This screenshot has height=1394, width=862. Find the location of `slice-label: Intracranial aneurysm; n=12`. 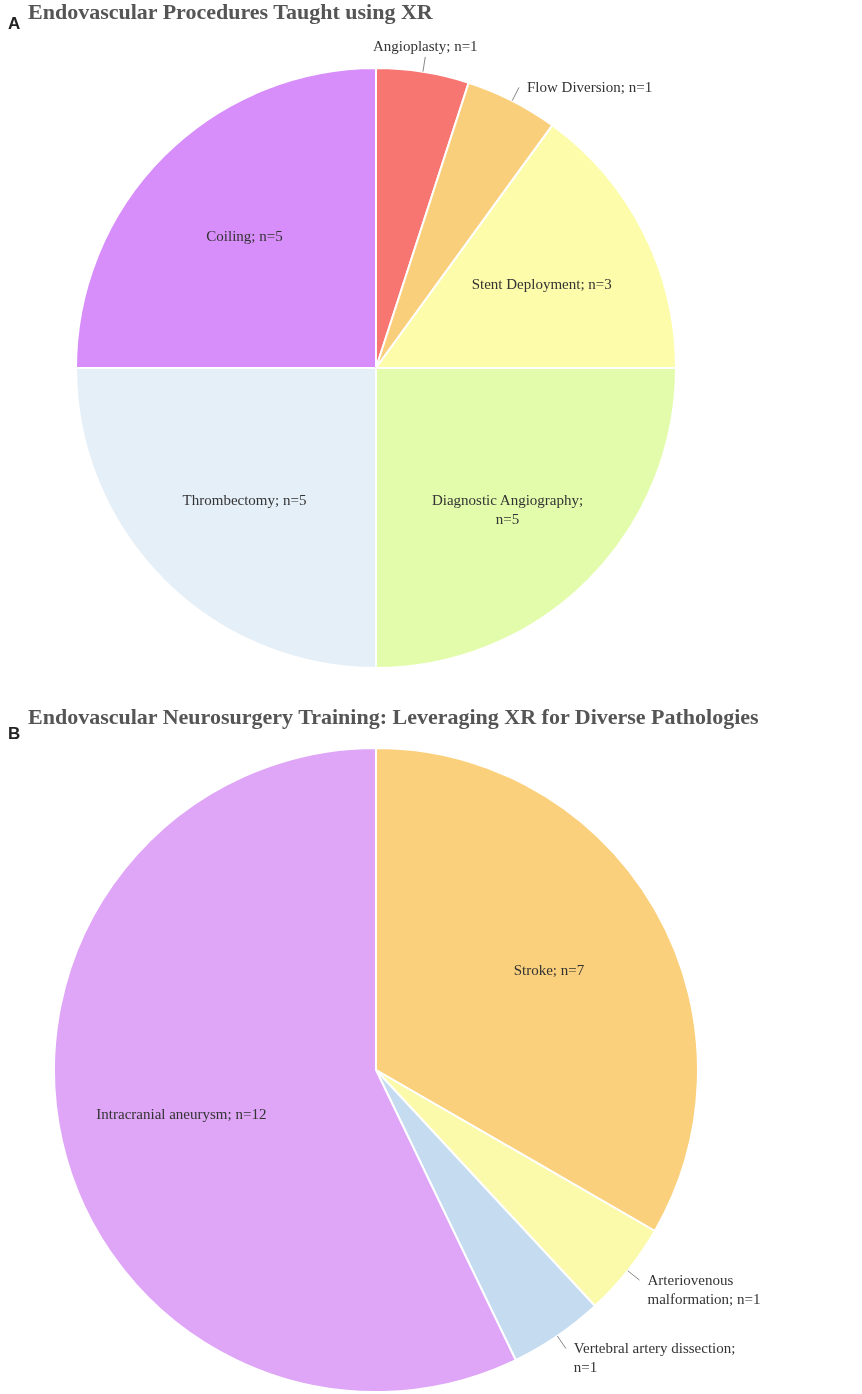

slice-label: Intracranial aneurysm; n=12 is located at coordinates (181, 1114).